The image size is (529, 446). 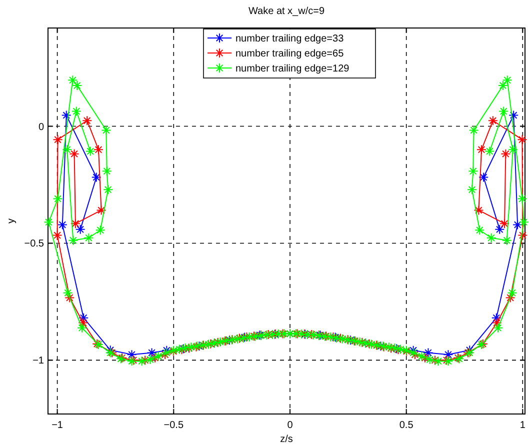 What do you see at coordinates (286, 439) in the screenshot?
I see `x-axis-title: z/s` at bounding box center [286, 439].